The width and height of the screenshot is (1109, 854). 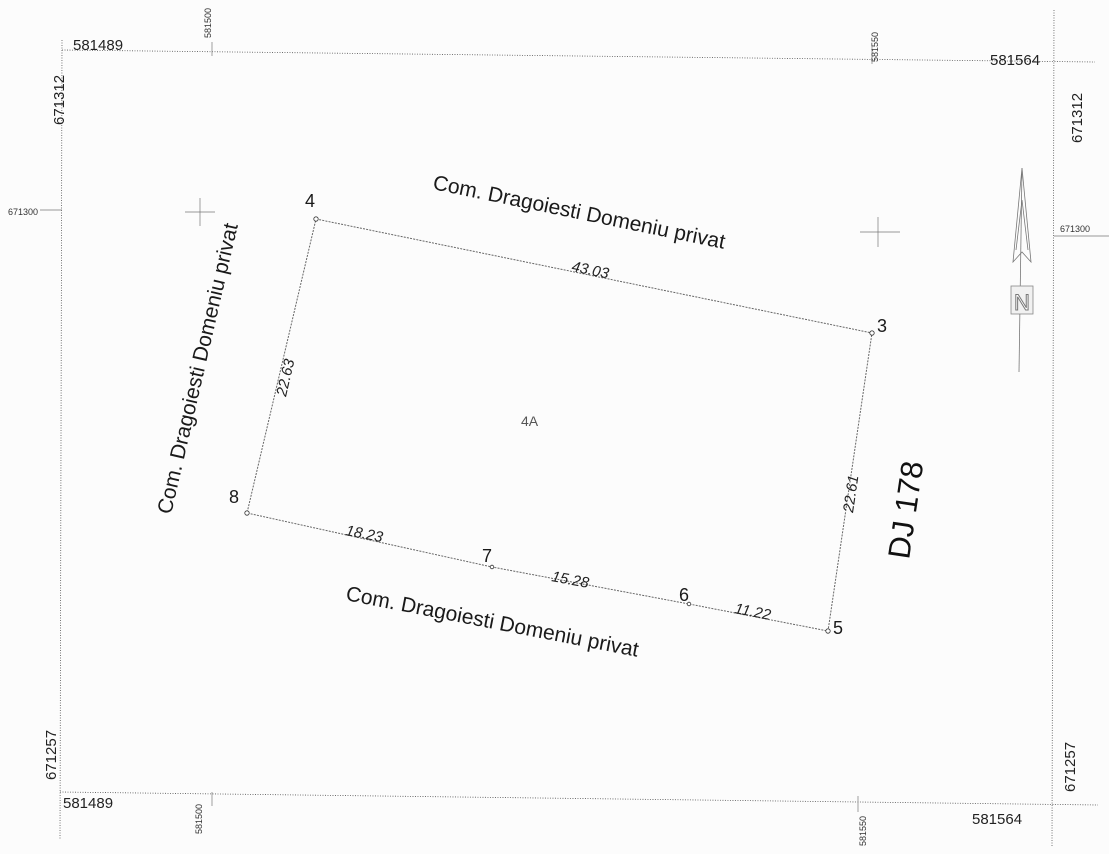 What do you see at coordinates (1077, 118) in the screenshot?
I see `frame-y-top-right: 671312` at bounding box center [1077, 118].